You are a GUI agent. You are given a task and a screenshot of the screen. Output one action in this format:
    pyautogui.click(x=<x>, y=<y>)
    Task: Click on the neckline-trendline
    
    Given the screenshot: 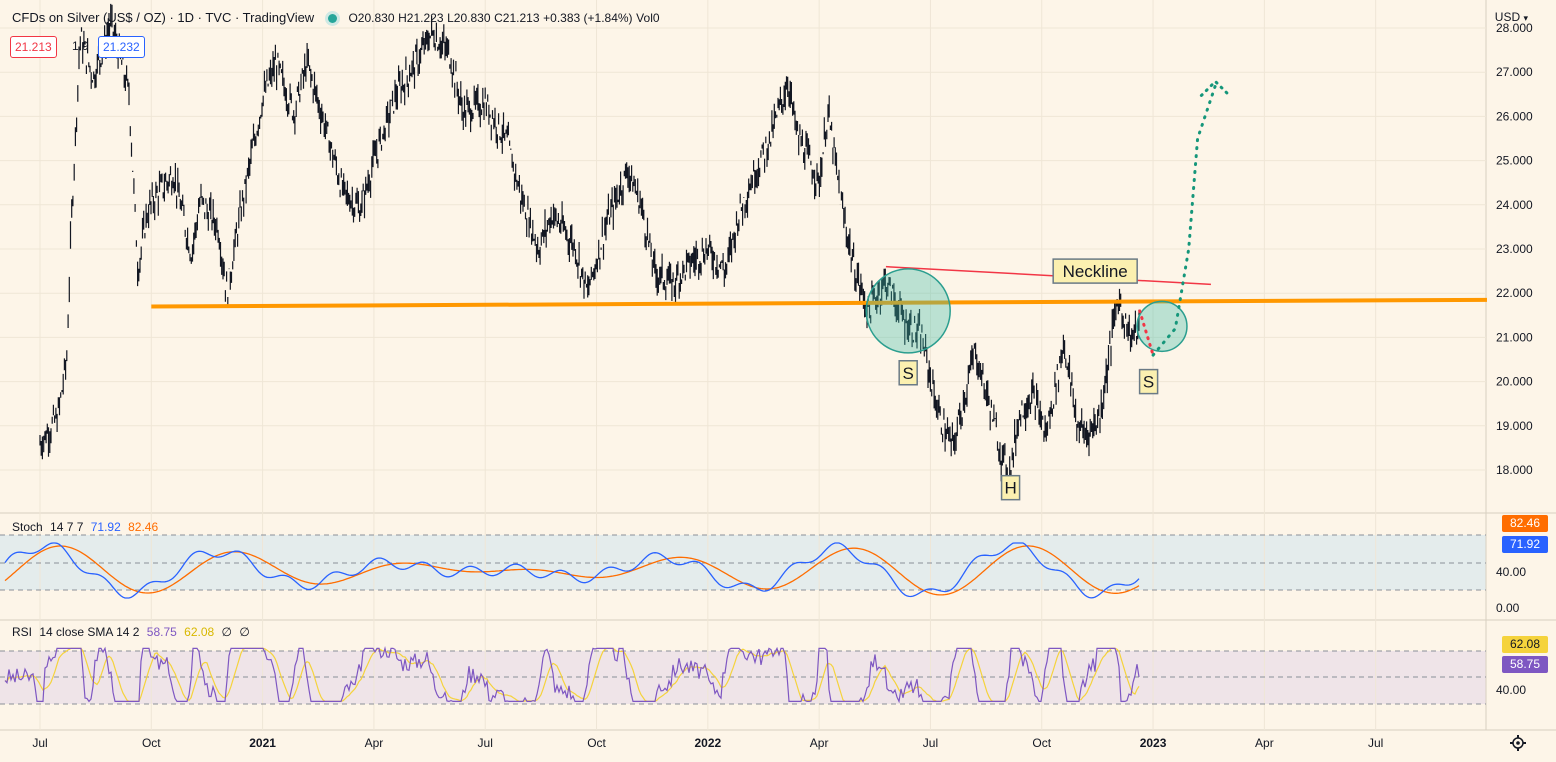 What is the action you would take?
    pyautogui.click(x=1048, y=275)
    